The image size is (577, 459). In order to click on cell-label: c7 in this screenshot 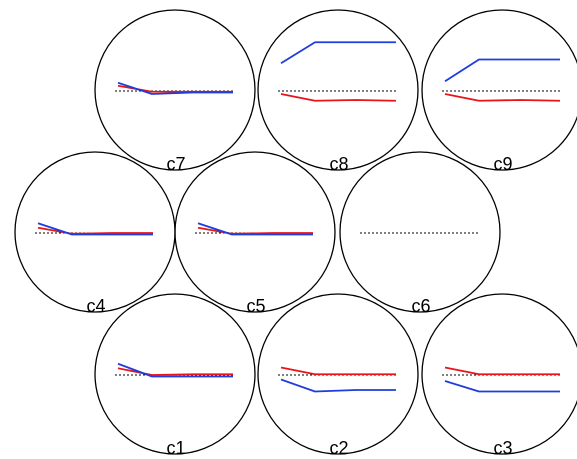, I will do `click(175, 164)`.